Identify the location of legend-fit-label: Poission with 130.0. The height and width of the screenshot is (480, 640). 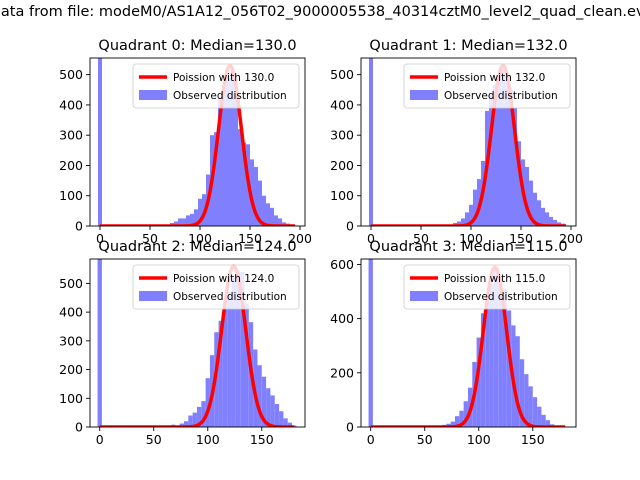
(223, 78).